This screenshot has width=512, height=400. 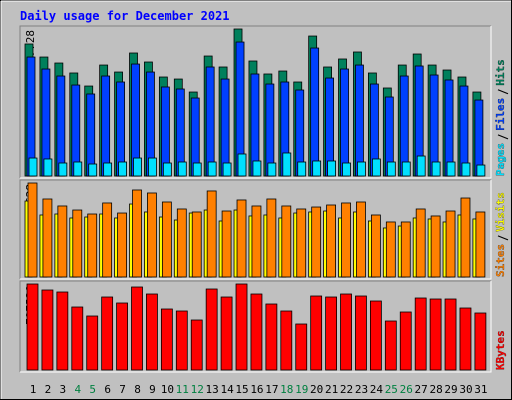 I want to click on x-tick-label: 10, so click(x=167, y=389).